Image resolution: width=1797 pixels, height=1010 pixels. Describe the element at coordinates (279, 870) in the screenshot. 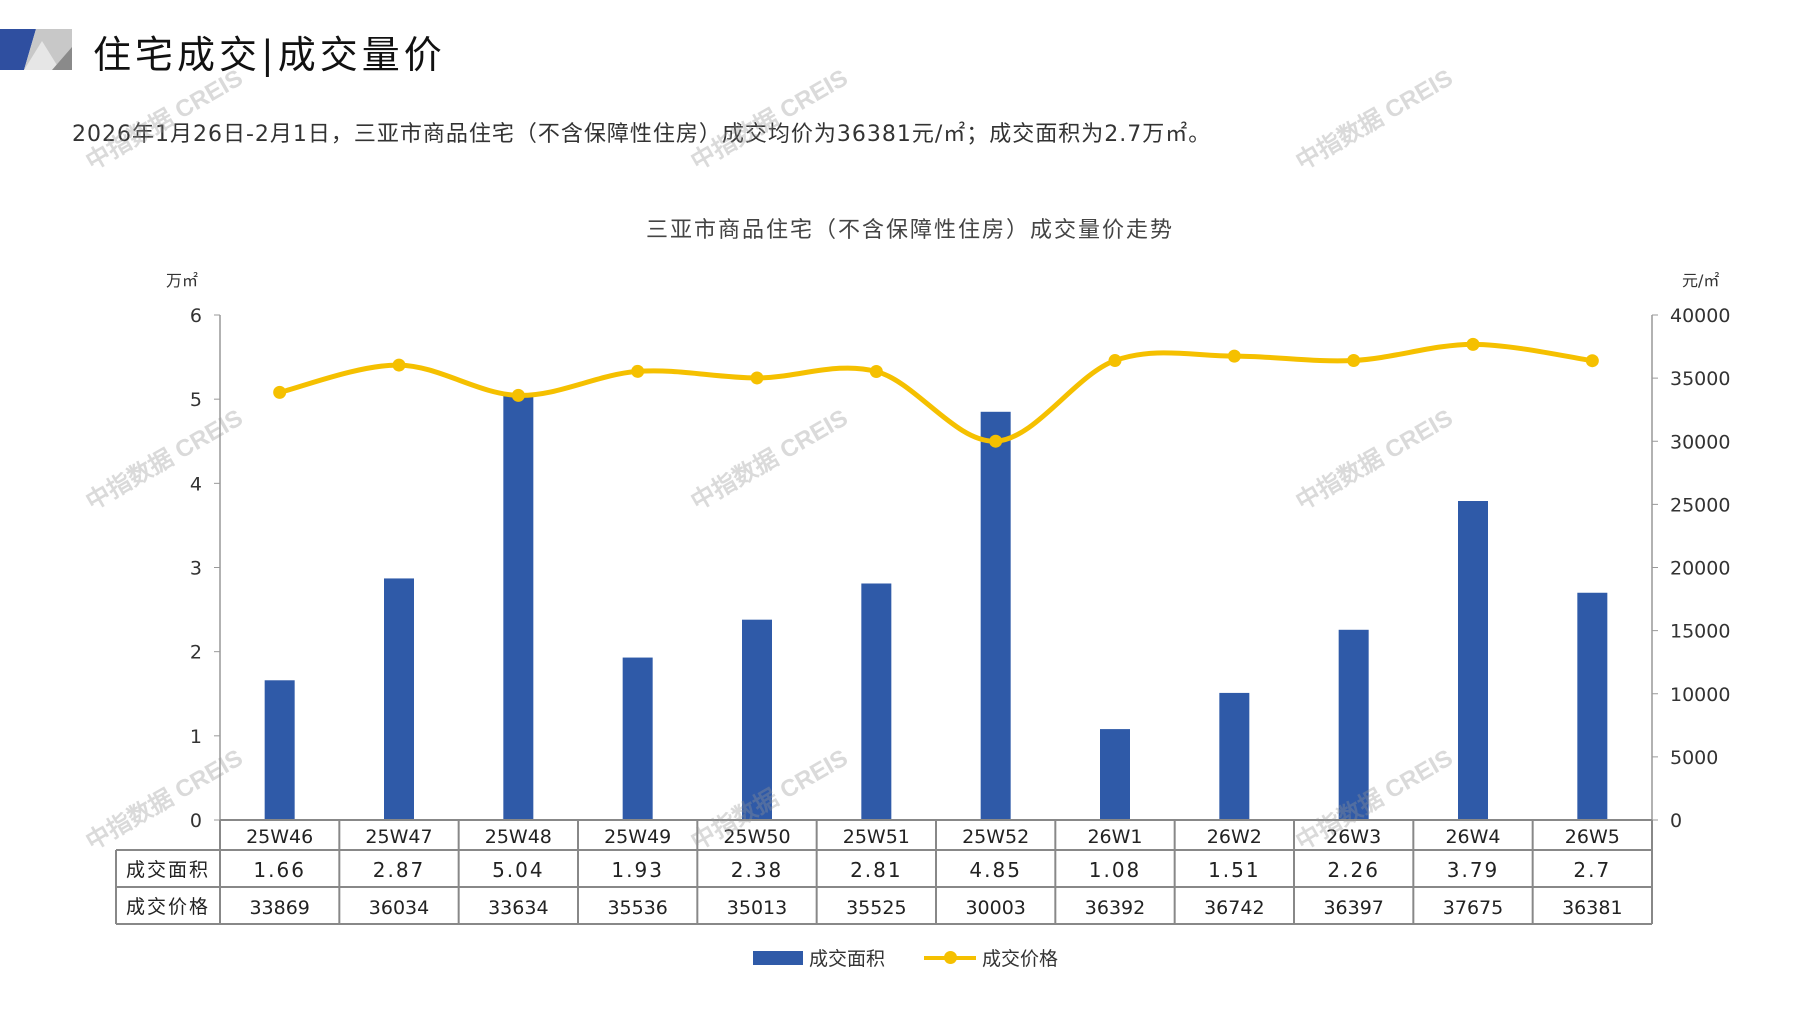

I see `area-value: 1.66` at that location.